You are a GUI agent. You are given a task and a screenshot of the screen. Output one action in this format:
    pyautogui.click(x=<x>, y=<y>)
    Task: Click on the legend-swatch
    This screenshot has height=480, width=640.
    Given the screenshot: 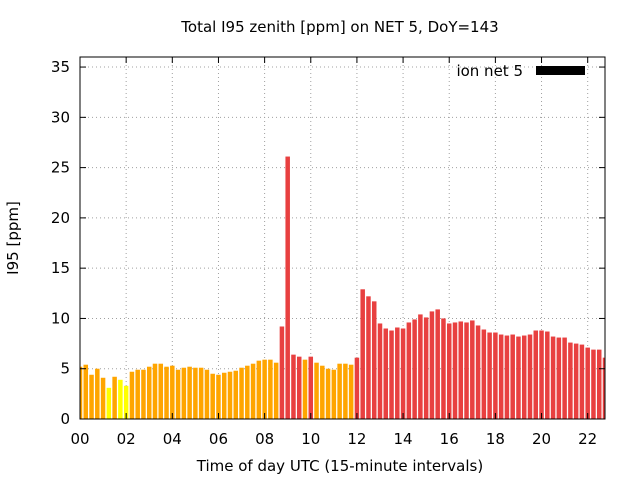 What is the action you would take?
    pyautogui.click(x=560, y=70)
    